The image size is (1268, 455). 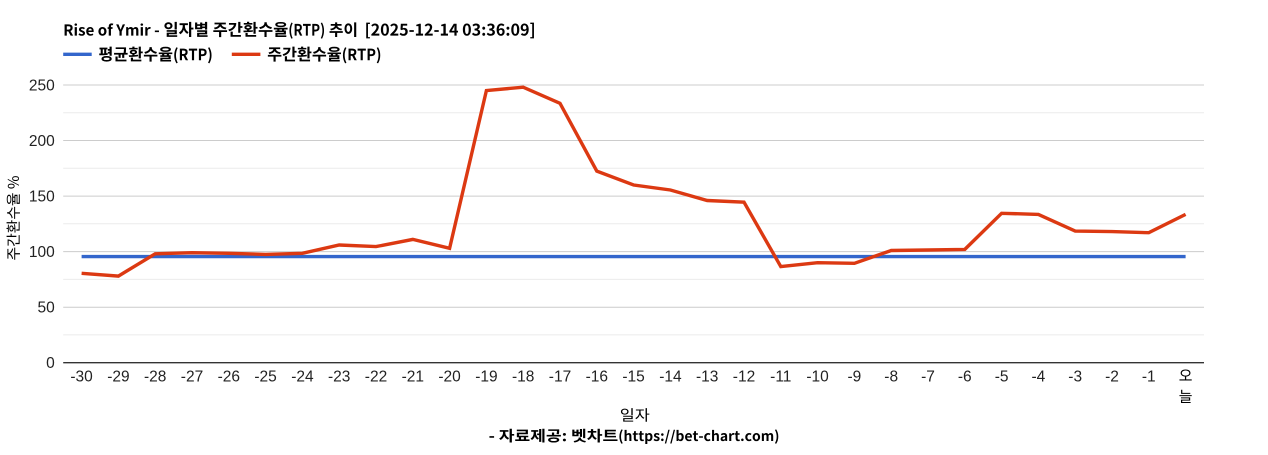 What do you see at coordinates (965, 377) in the screenshot?
I see `svg-text: -6` at bounding box center [965, 377].